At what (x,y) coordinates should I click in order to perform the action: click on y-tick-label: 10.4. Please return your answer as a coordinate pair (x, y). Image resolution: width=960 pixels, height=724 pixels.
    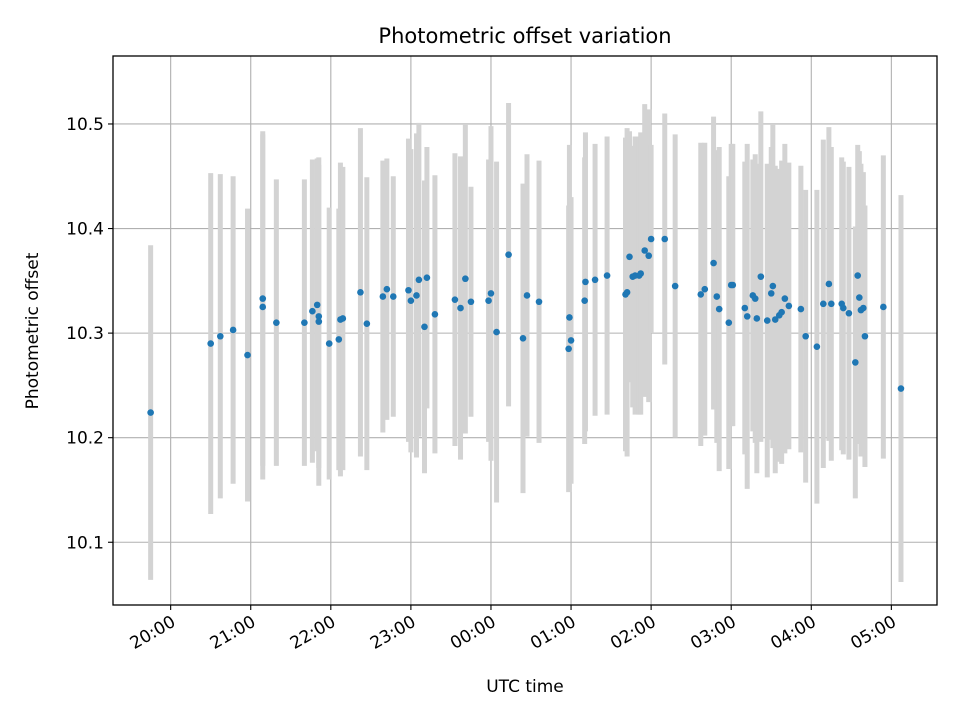
    Looking at the image, I should click on (85, 230).